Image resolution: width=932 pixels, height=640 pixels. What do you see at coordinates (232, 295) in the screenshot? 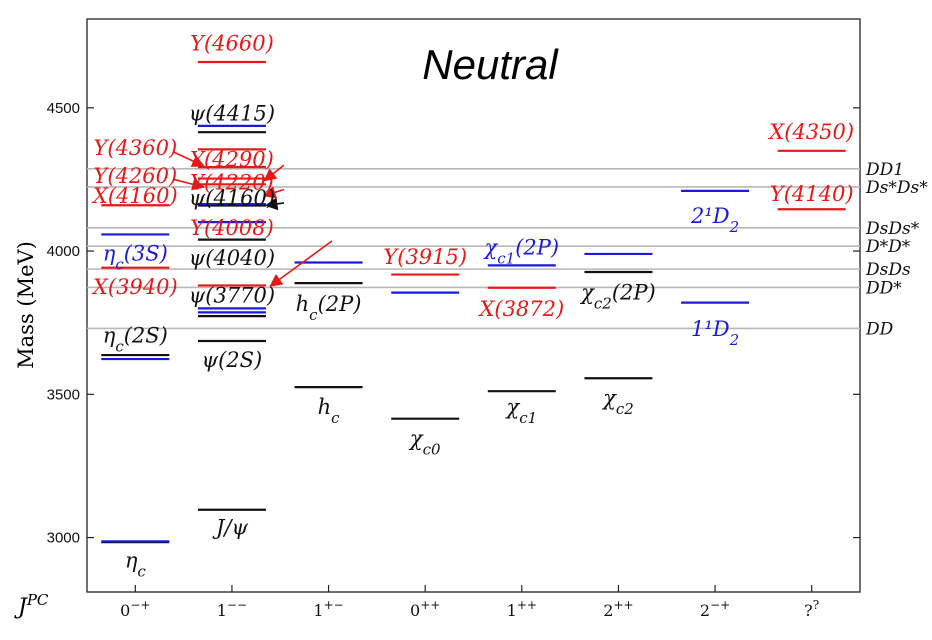
I see `state-label: ψ(3770)` at bounding box center [232, 295].